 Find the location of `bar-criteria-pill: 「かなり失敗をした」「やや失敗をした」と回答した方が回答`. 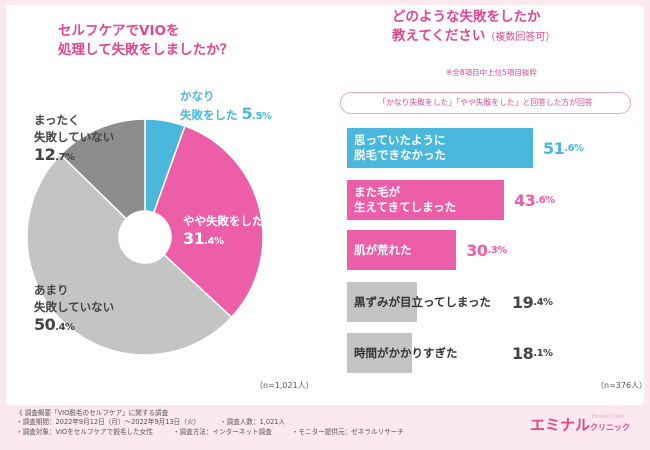

bar-criteria-pill: 「かなり失敗をした」「やや失敗をした」と回答した方が回答 is located at coordinates (485, 103).